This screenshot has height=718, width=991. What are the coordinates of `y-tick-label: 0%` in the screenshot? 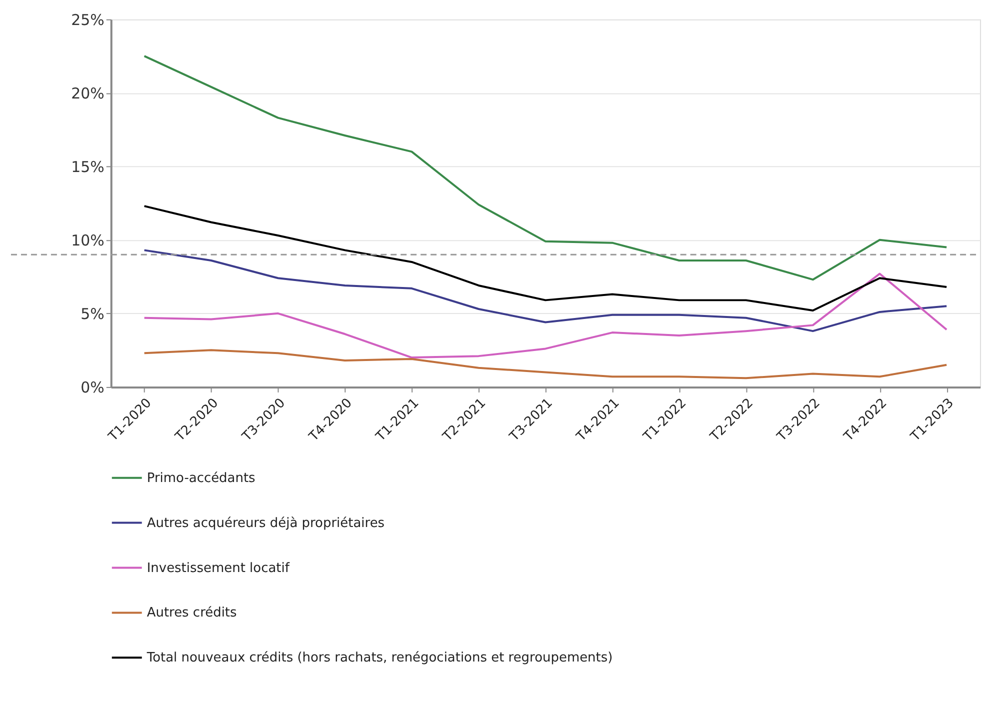 It's located at (92, 387).